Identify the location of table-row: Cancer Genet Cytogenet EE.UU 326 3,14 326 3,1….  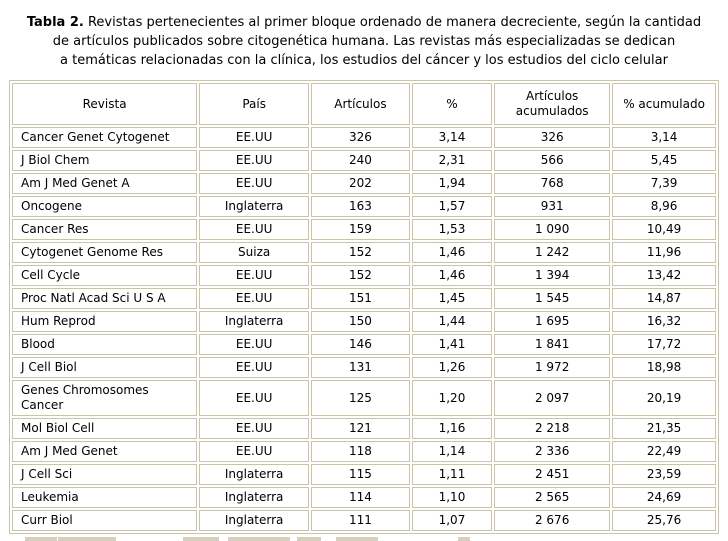
(364, 137).